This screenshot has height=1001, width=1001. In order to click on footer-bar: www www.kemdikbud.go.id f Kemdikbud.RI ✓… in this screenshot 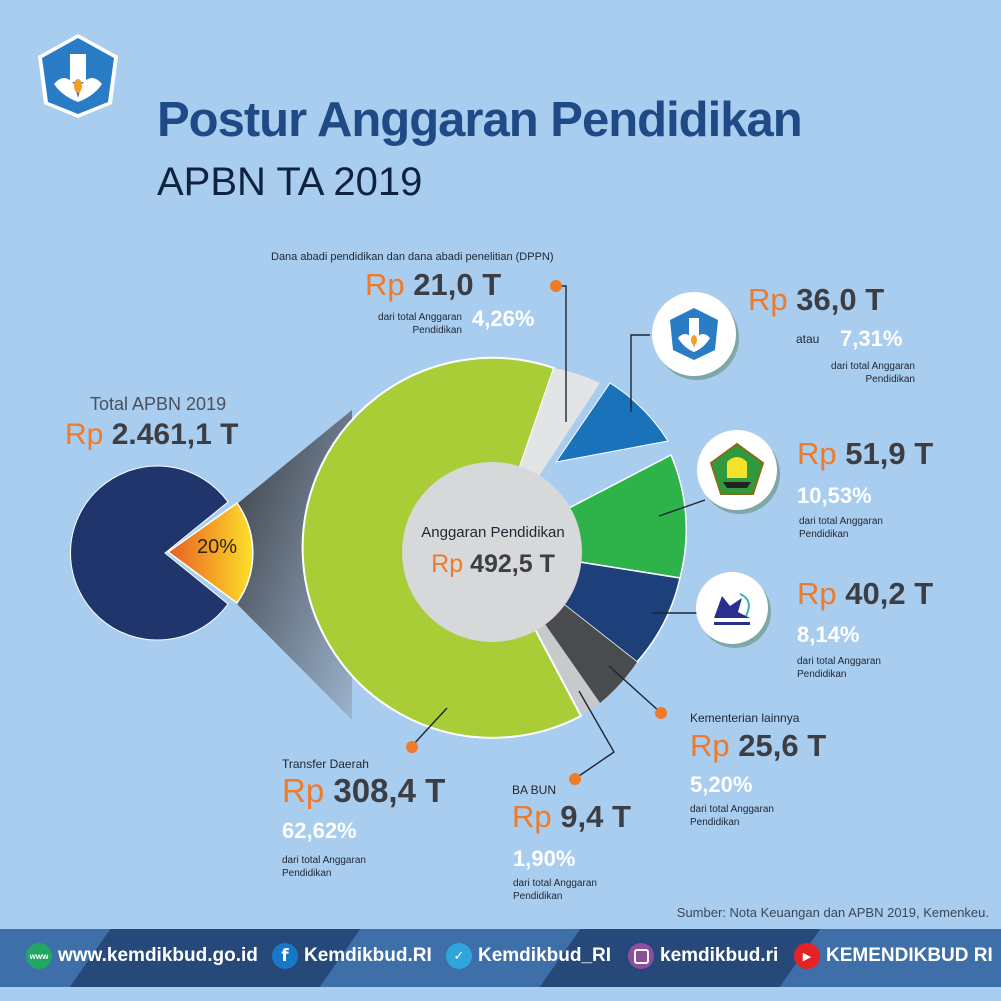, I will do `click(500, 958)`.